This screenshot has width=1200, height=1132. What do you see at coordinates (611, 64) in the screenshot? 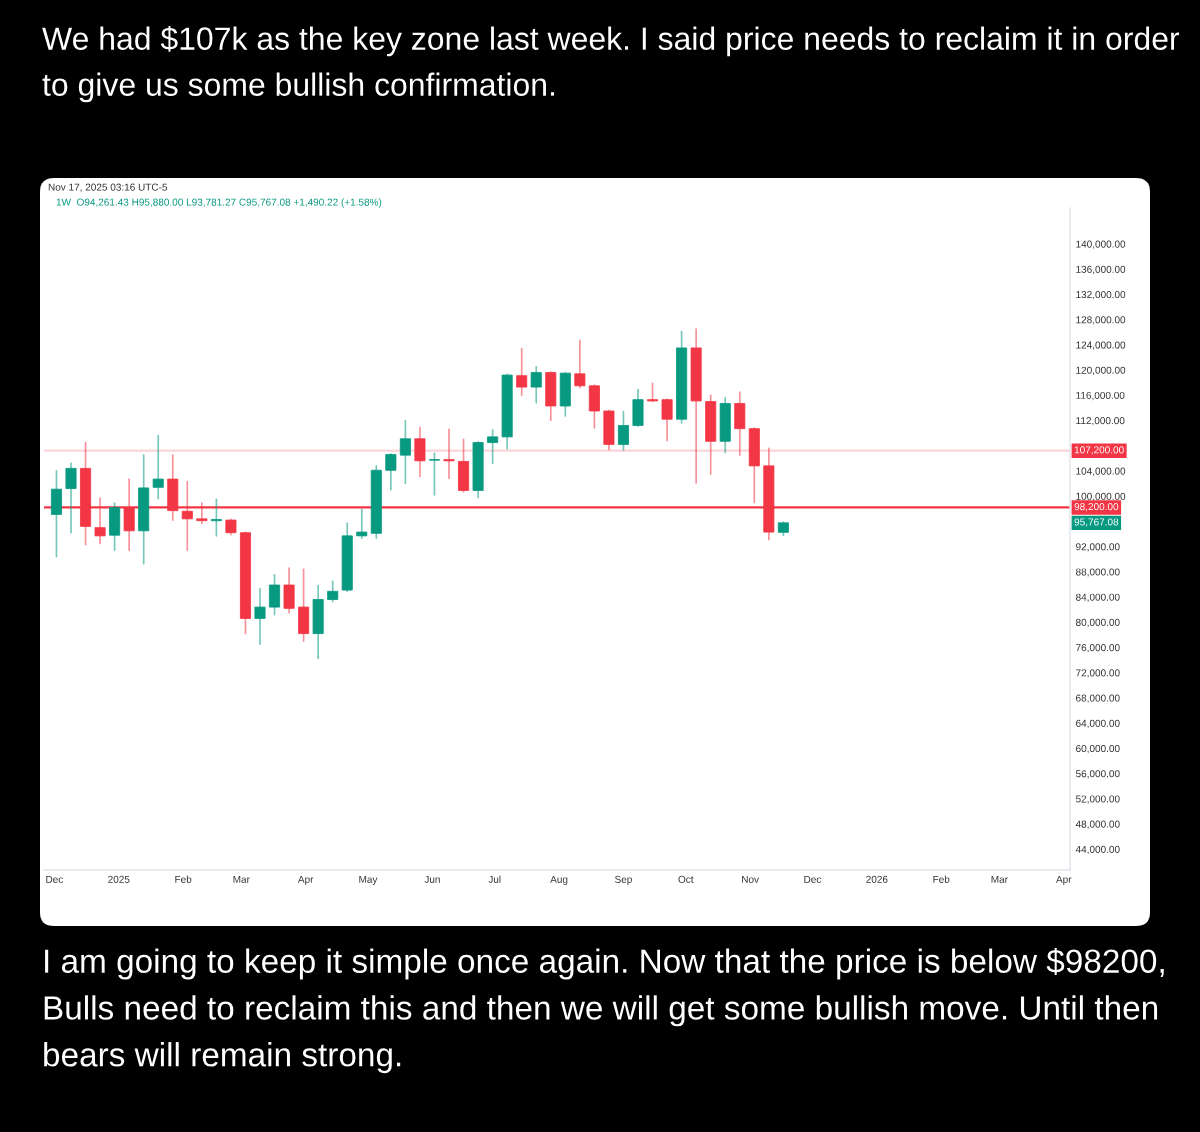
I see `chart-title: We had $107k as the key zone last week. I said price needs to reclaim it in order to give us some bullish confirmation.` at bounding box center [611, 64].